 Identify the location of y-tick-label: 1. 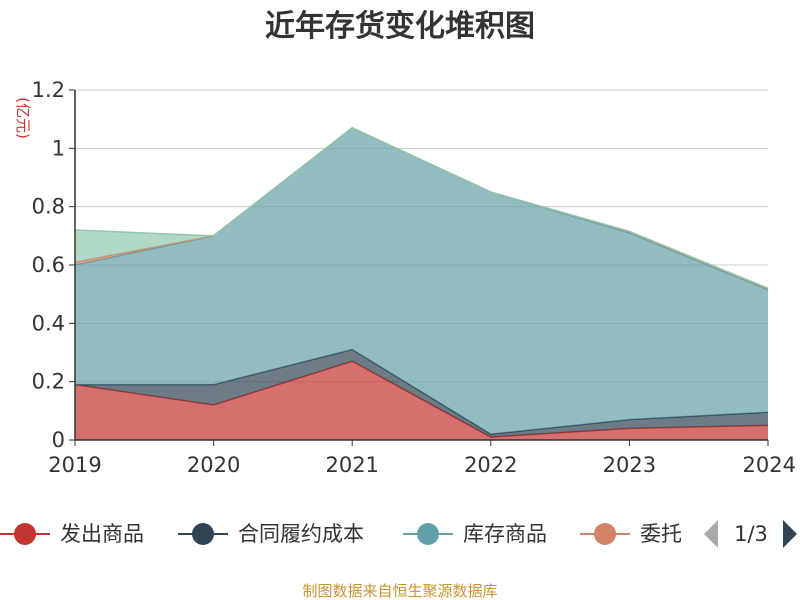
(58, 148).